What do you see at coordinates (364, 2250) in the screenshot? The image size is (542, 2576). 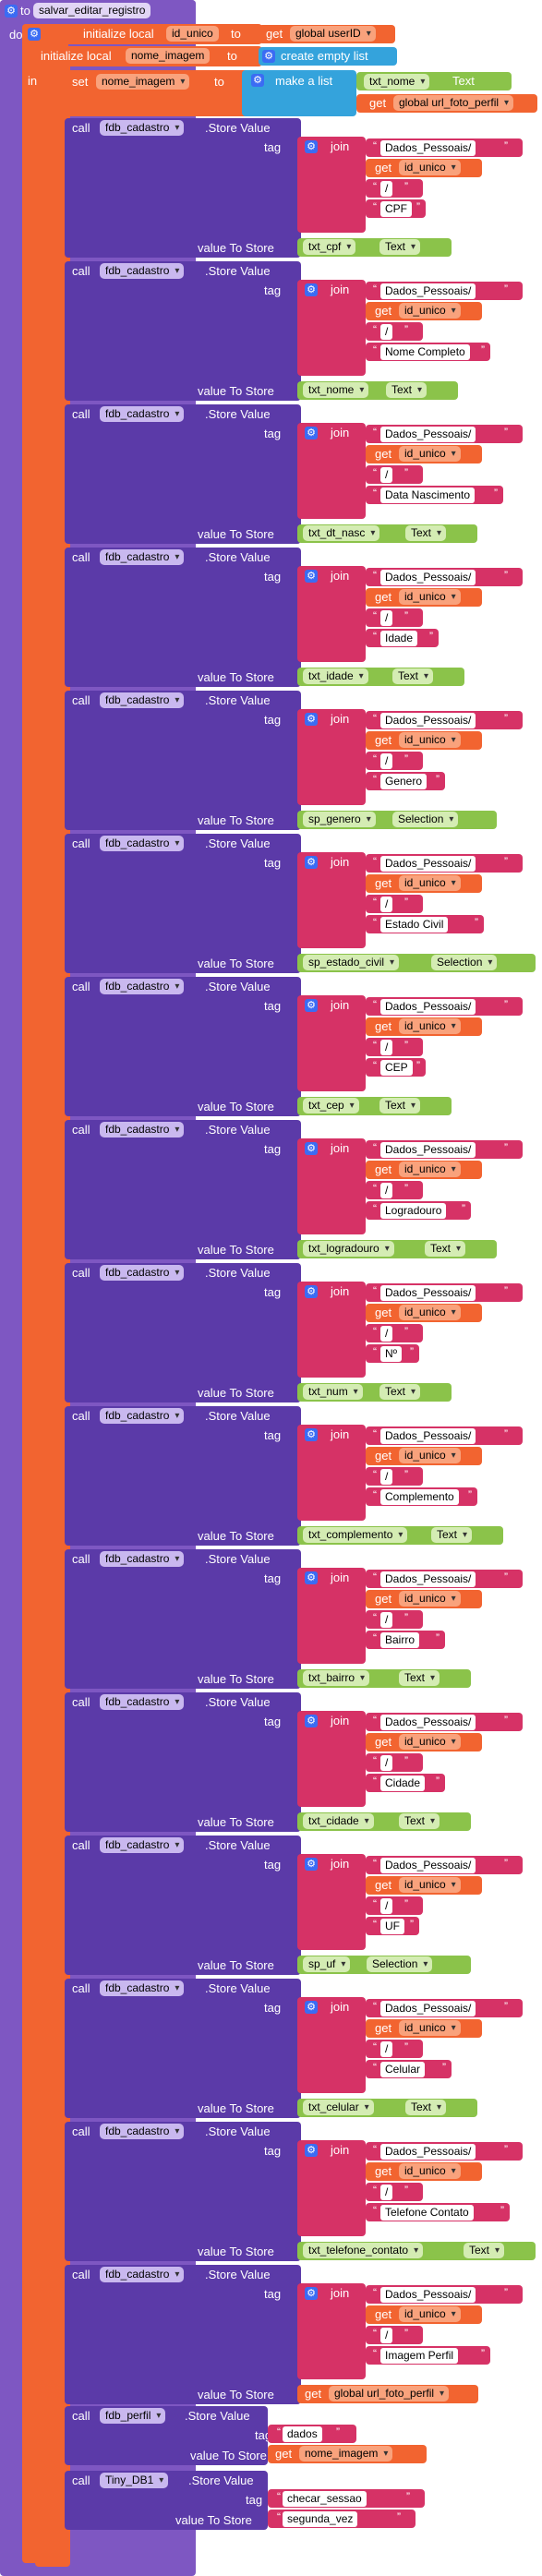 I see `component-dropdown: txt_telefone_contato` at bounding box center [364, 2250].